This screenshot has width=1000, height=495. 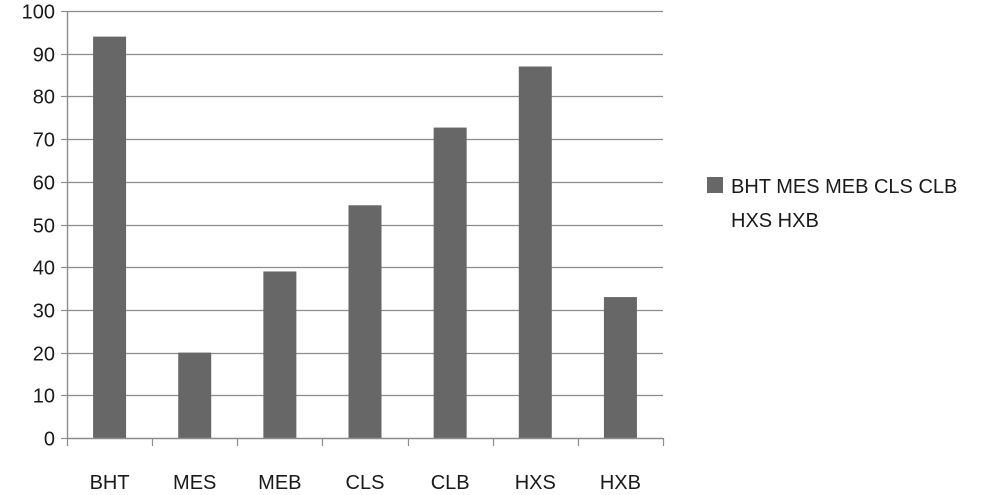 I want to click on y-tick-labels: 0 10 20 30 40 50 60 70 80 90 100, so click(x=38, y=226).